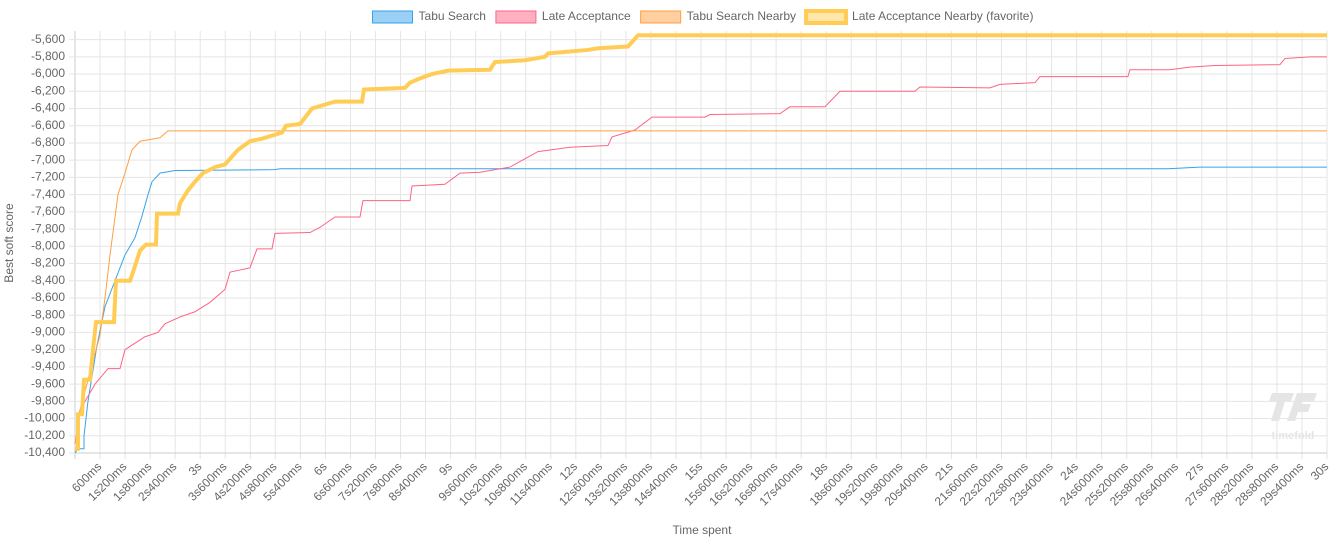  Describe the element at coordinates (48, 142) in the screenshot. I see `y-tick-label: -6,800` at that location.